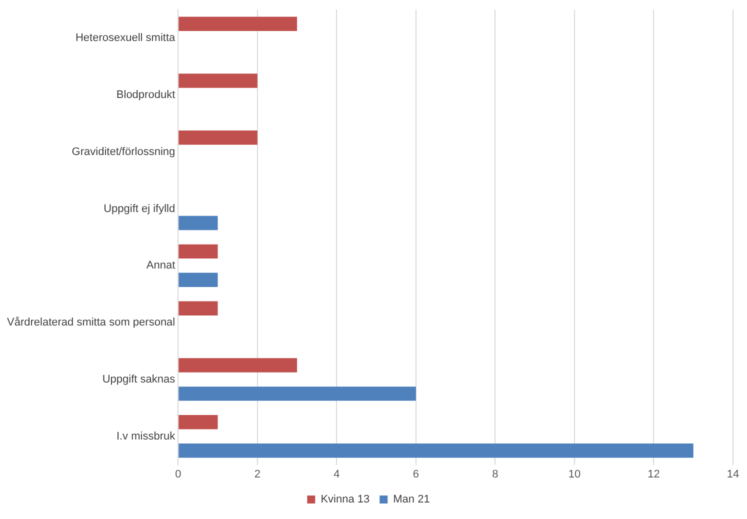 The image size is (747, 519). Describe the element at coordinates (146, 94) in the screenshot. I see `y-tick-label: Blodprodukt` at that location.